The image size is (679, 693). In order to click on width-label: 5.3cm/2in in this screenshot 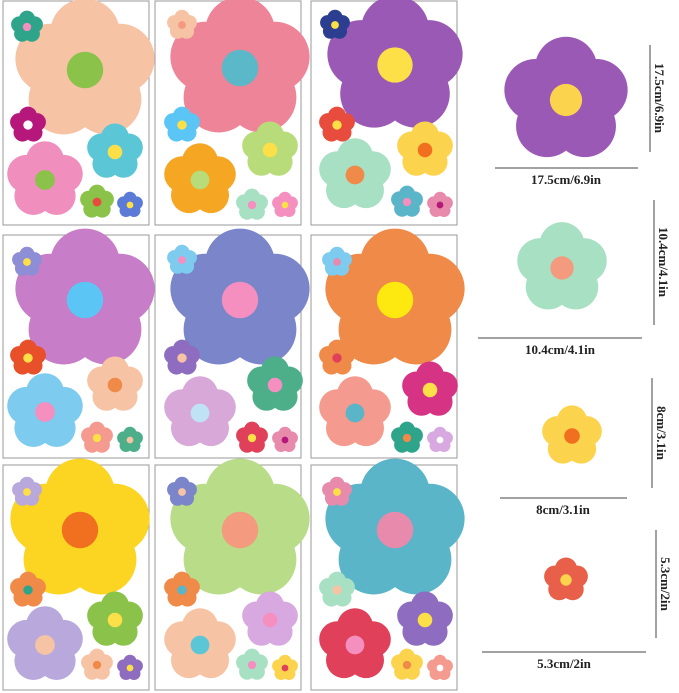, I will do `click(564, 663)`.